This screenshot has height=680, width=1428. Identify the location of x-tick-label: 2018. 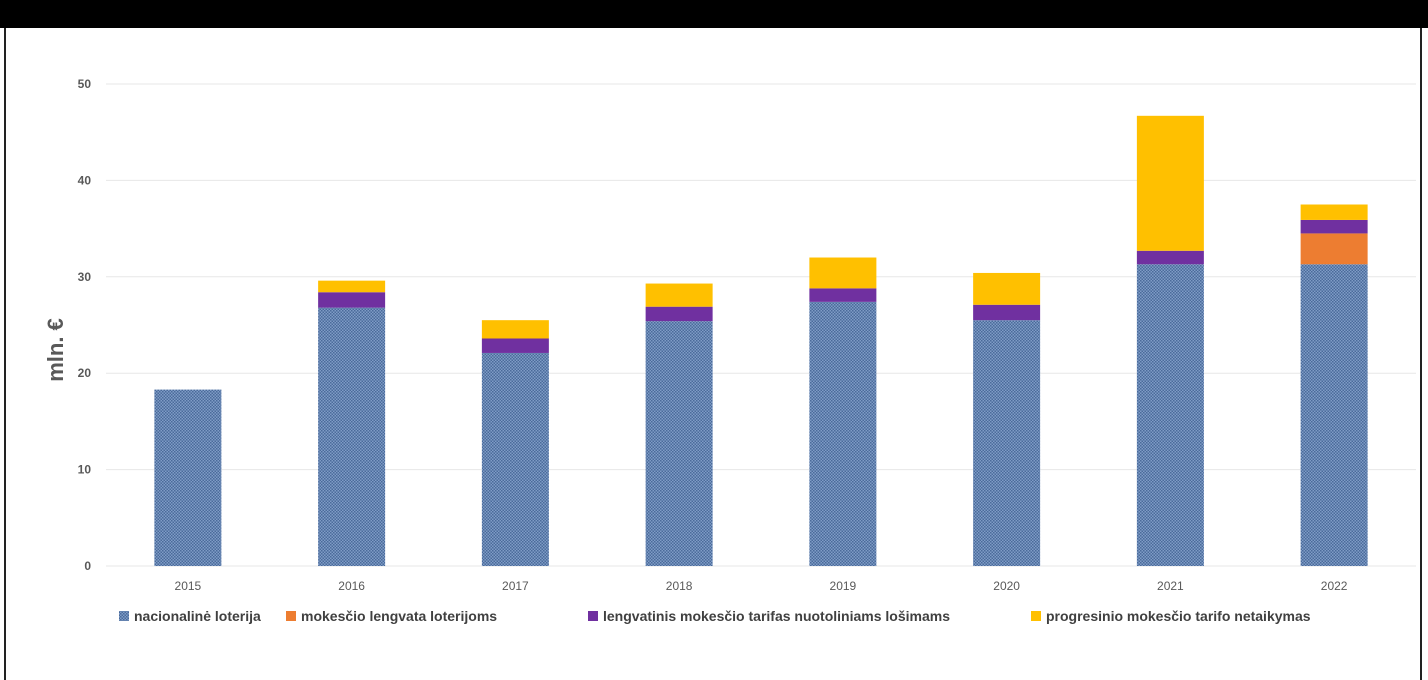
(679, 586).